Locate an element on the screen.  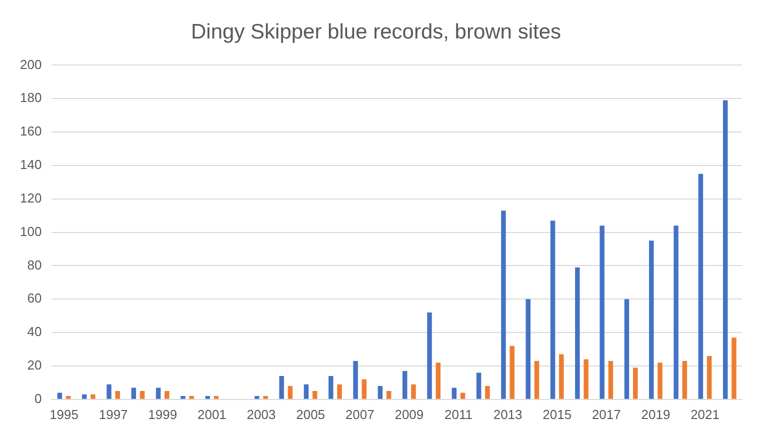
x-tick-label: 2005 is located at coordinates (311, 414).